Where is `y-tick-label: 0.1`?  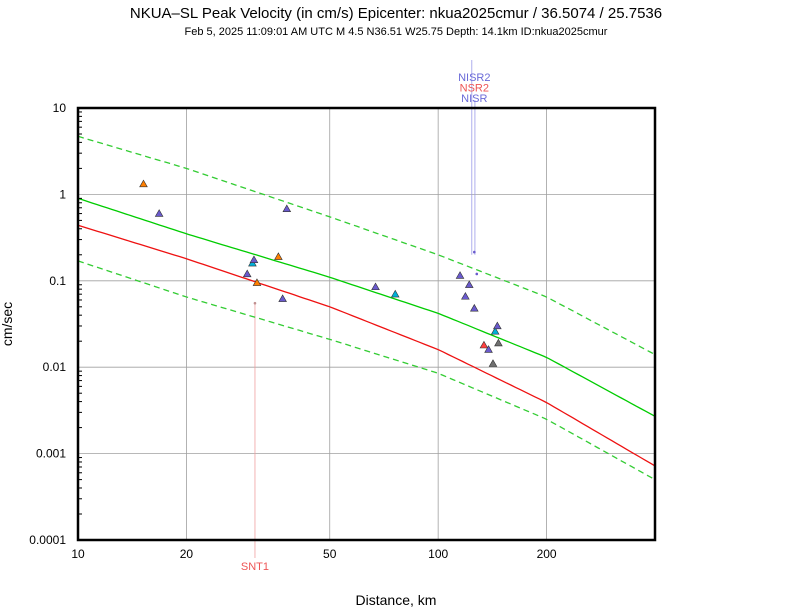
y-tick-label: 0.1 is located at coordinates (57, 281).